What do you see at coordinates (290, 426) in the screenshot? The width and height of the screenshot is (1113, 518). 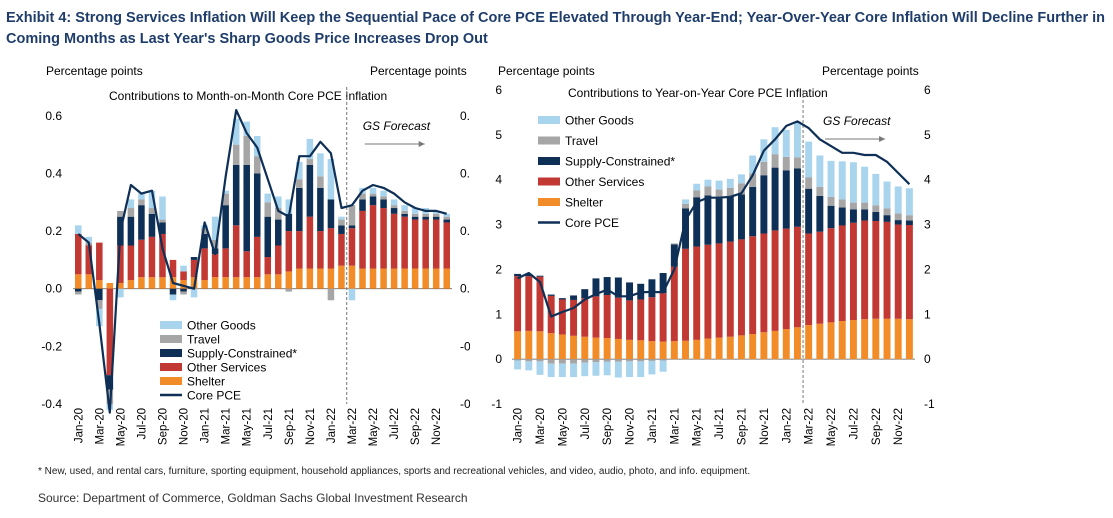 I see `x-tick-label: Sep-21` at bounding box center [290, 426].